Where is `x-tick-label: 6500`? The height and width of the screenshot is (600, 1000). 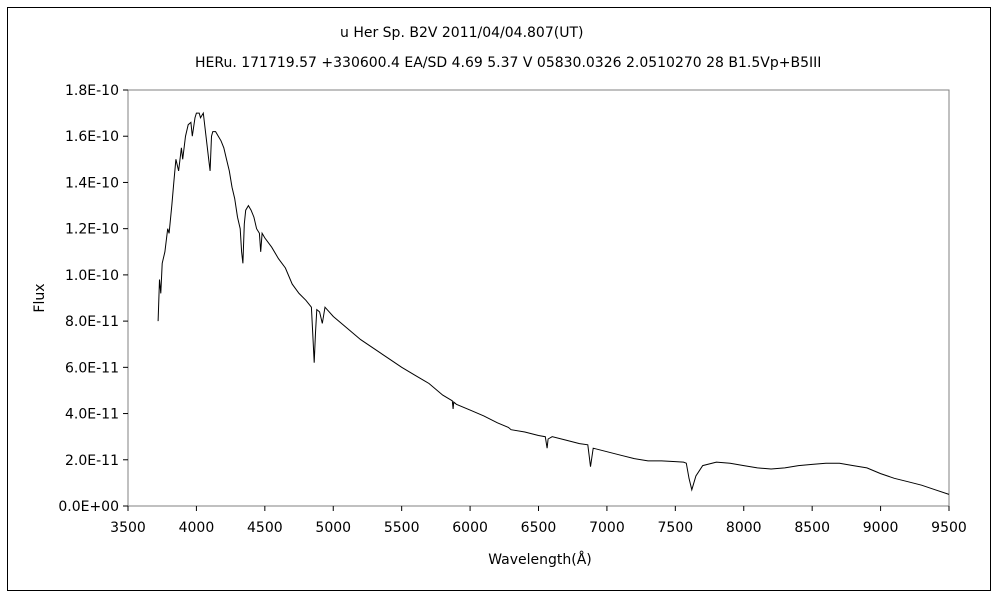 x-tick-label: 6500 is located at coordinates (539, 528).